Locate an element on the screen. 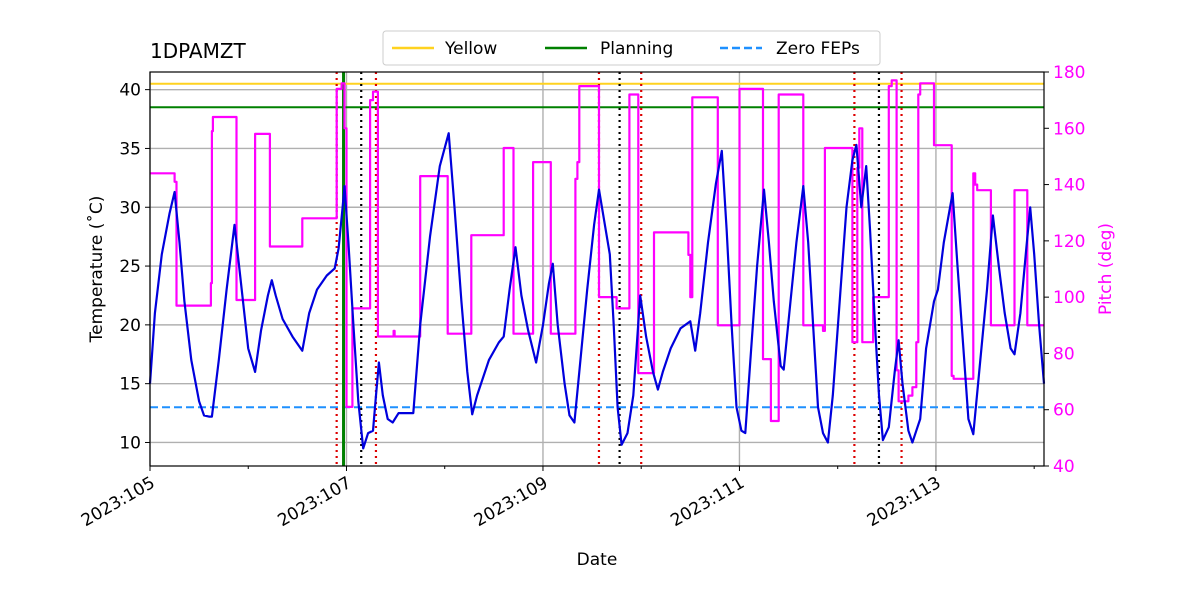 The image size is (1200, 600). legend-label: Zero FEPs is located at coordinates (818, 49).